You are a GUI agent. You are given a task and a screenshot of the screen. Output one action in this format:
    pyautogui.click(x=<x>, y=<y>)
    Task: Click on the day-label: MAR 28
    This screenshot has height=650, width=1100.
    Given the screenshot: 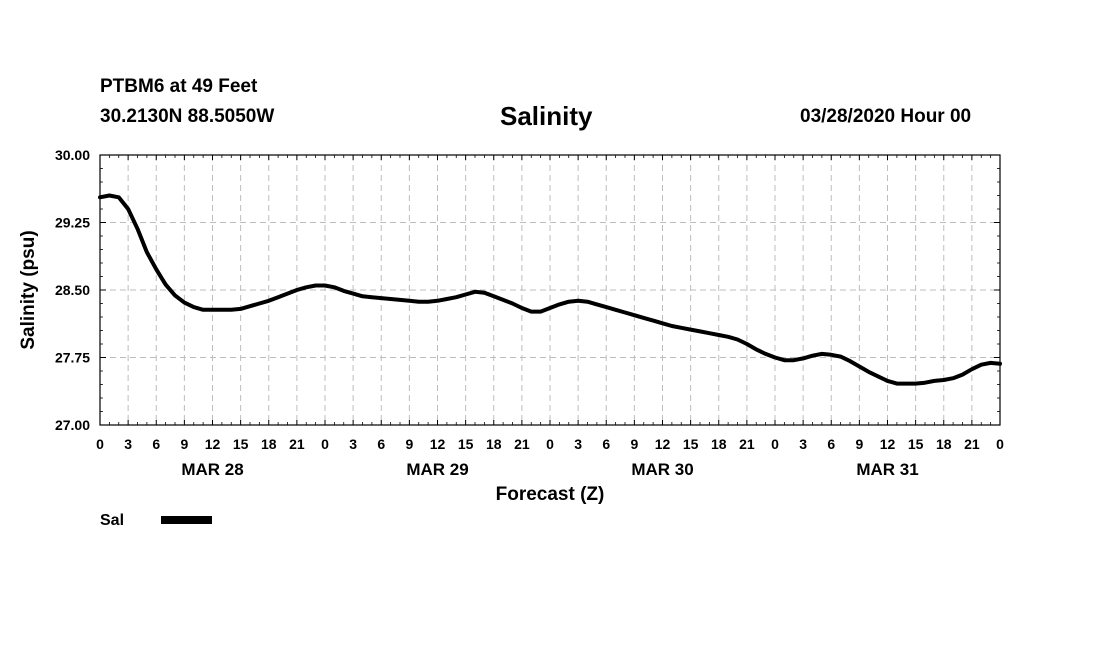 What is the action you would take?
    pyautogui.click(x=212, y=469)
    